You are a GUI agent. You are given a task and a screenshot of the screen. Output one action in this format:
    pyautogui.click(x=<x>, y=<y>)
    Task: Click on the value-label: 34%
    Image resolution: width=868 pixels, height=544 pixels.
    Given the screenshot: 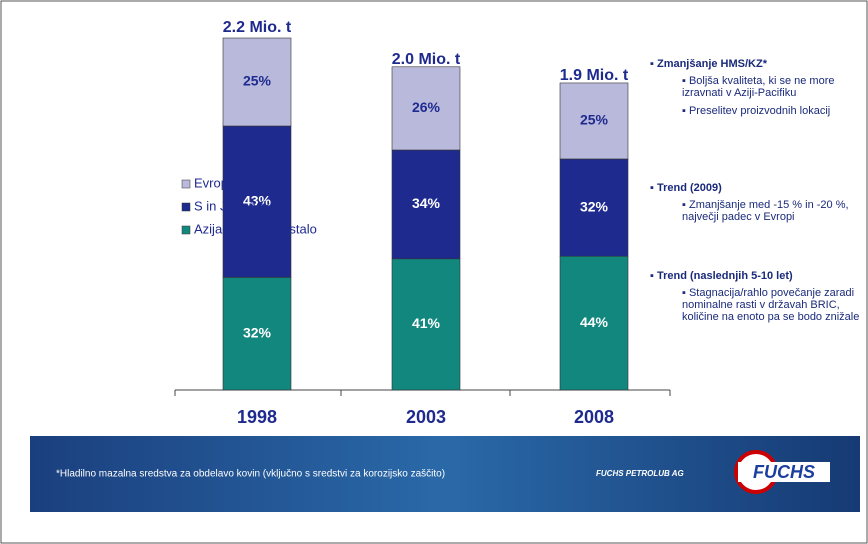 What is the action you would take?
    pyautogui.click(x=426, y=203)
    